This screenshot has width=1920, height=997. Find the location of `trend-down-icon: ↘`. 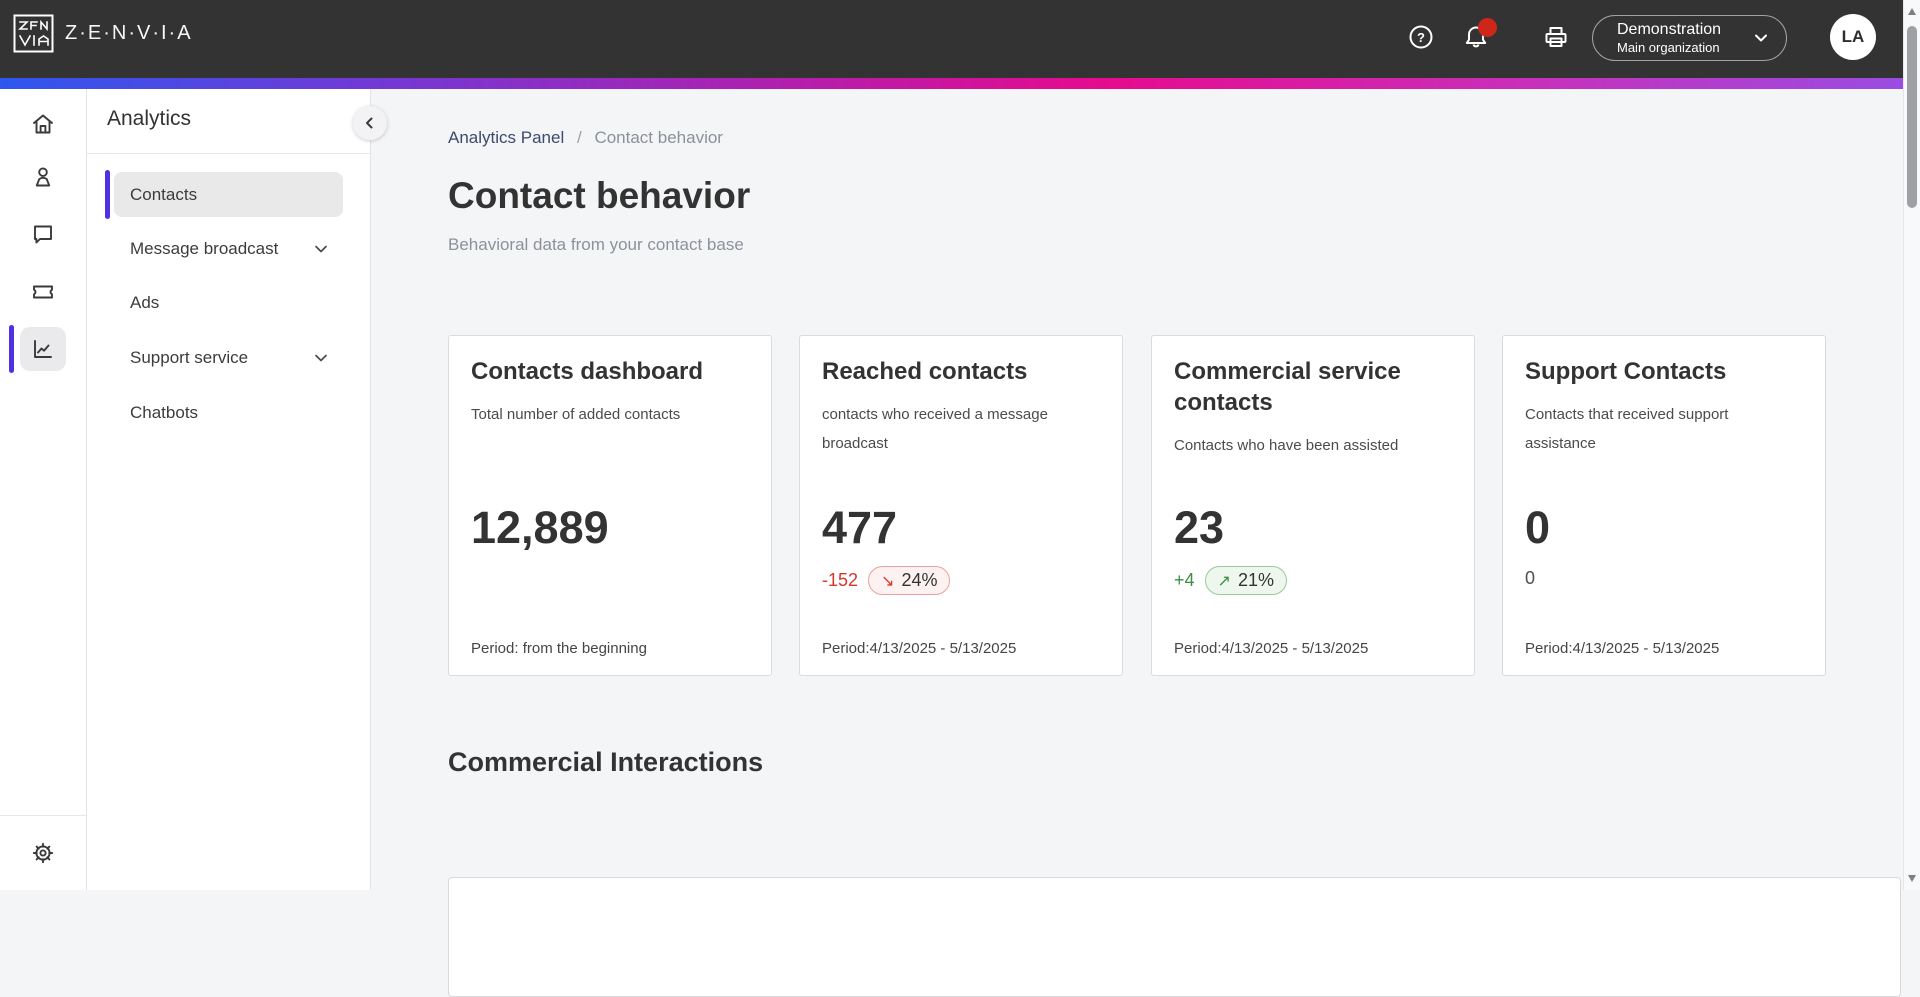

trend-down-icon: ↘ is located at coordinates (887, 581).